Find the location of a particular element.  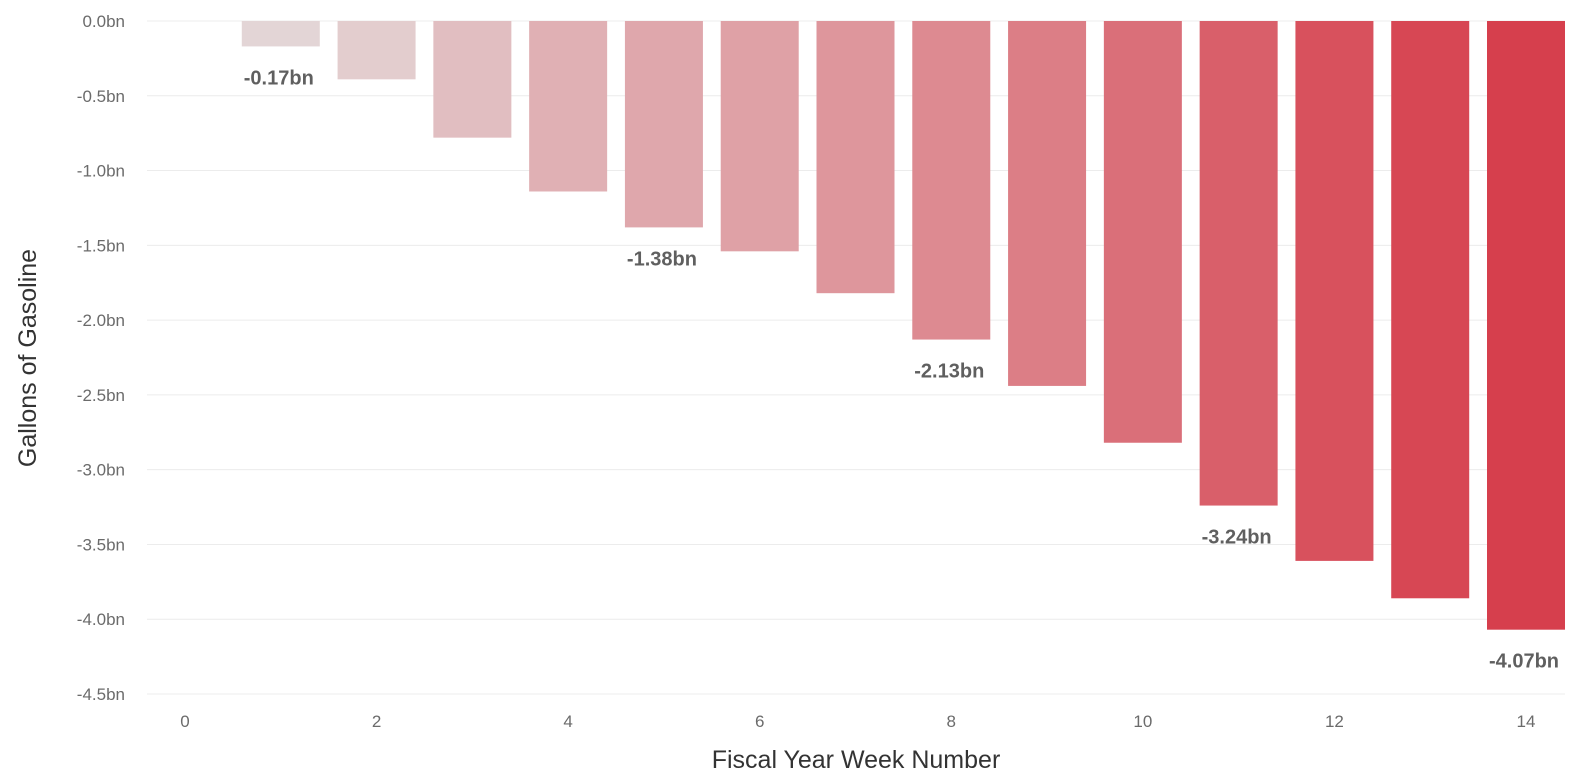

y-tick-label: -4.5bn is located at coordinates (101, 694).